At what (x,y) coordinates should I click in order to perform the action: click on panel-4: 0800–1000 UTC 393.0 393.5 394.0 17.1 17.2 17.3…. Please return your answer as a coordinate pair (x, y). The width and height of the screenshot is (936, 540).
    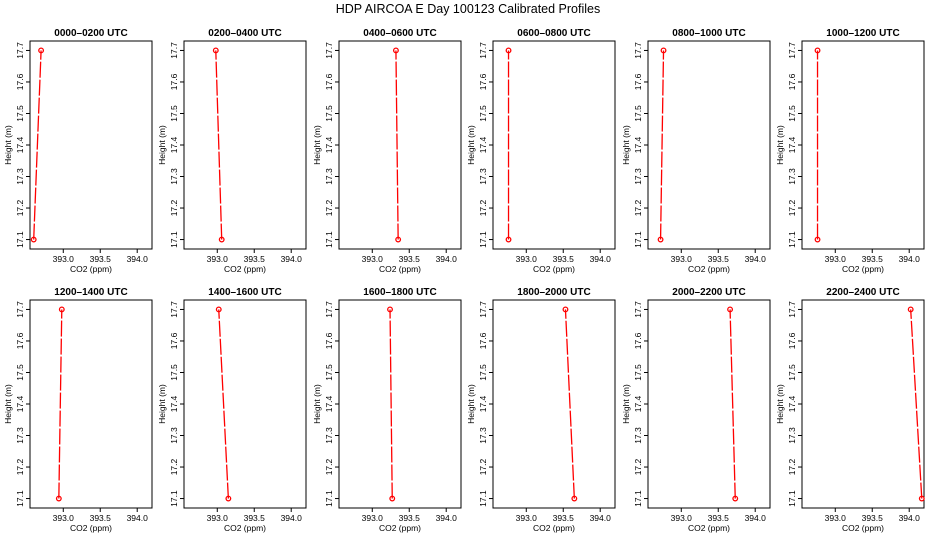
    Looking at the image, I should click on (696, 151).